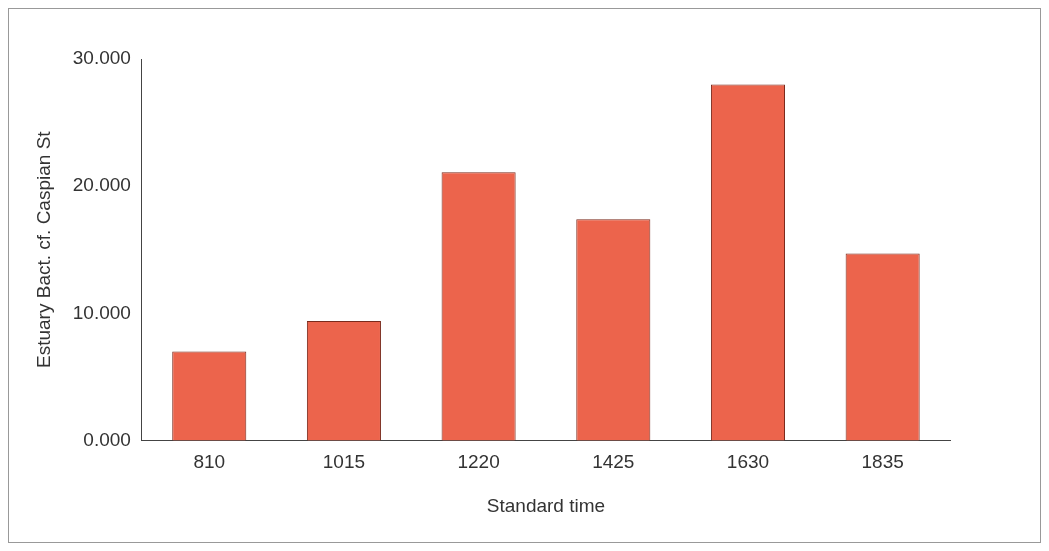 Image resolution: width=1049 pixels, height=551 pixels. Describe the element at coordinates (209, 462) in the screenshot. I see `x-tick-label: 810` at that location.